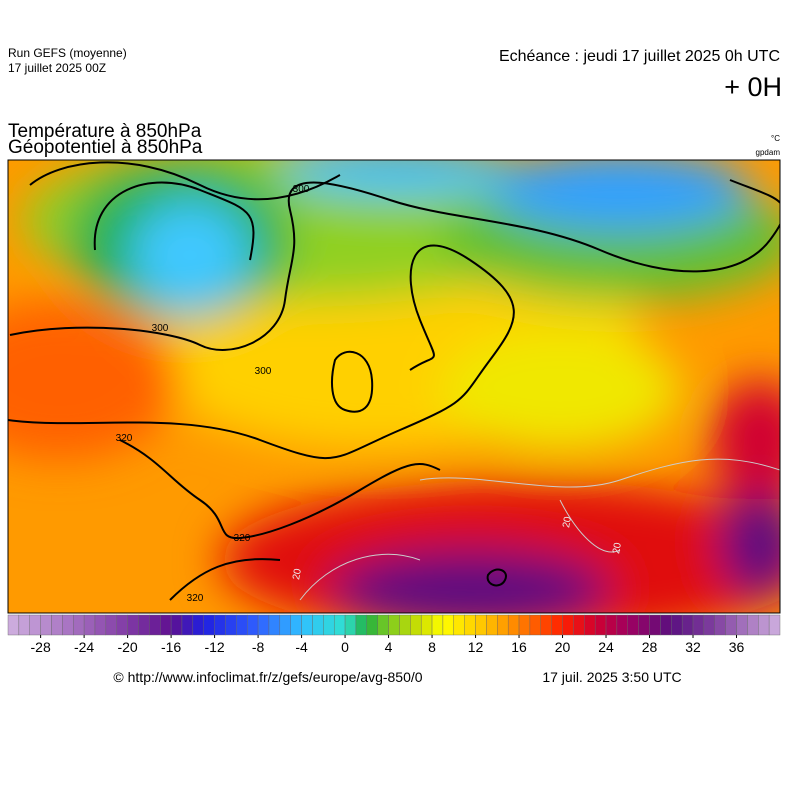 This screenshot has width=788, height=794. Describe the element at coordinates (476, 647) in the screenshot. I see `colorbar-tick-label: 12` at that location.